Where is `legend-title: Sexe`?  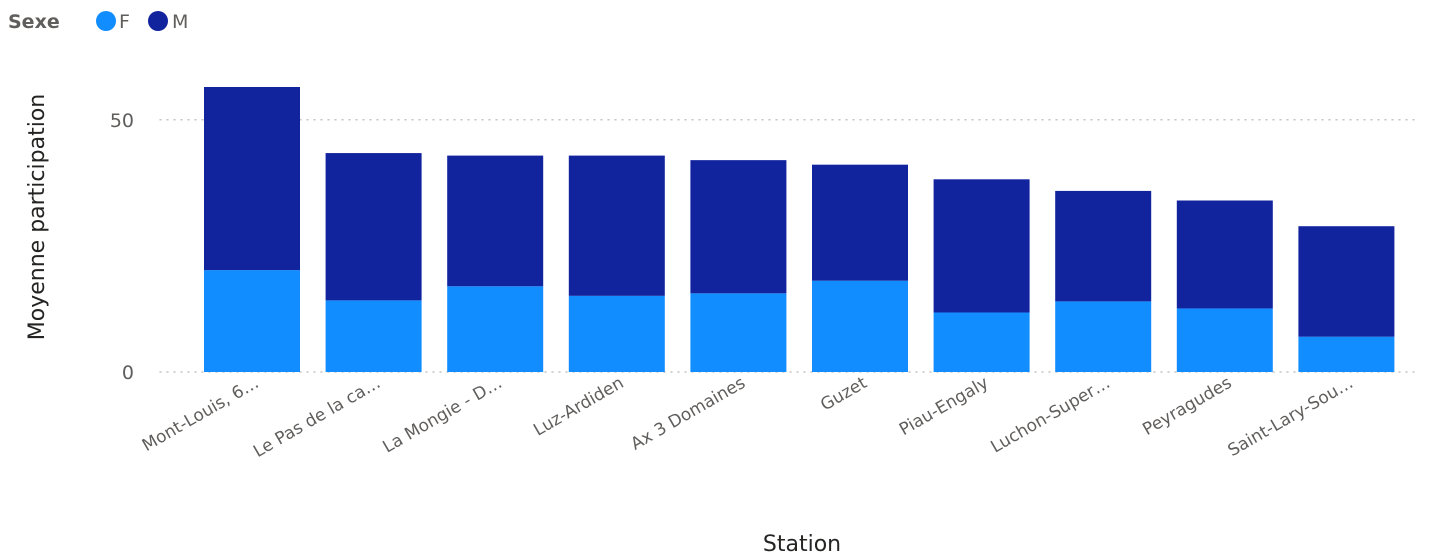
legend-title: Sexe is located at coordinates (34, 22).